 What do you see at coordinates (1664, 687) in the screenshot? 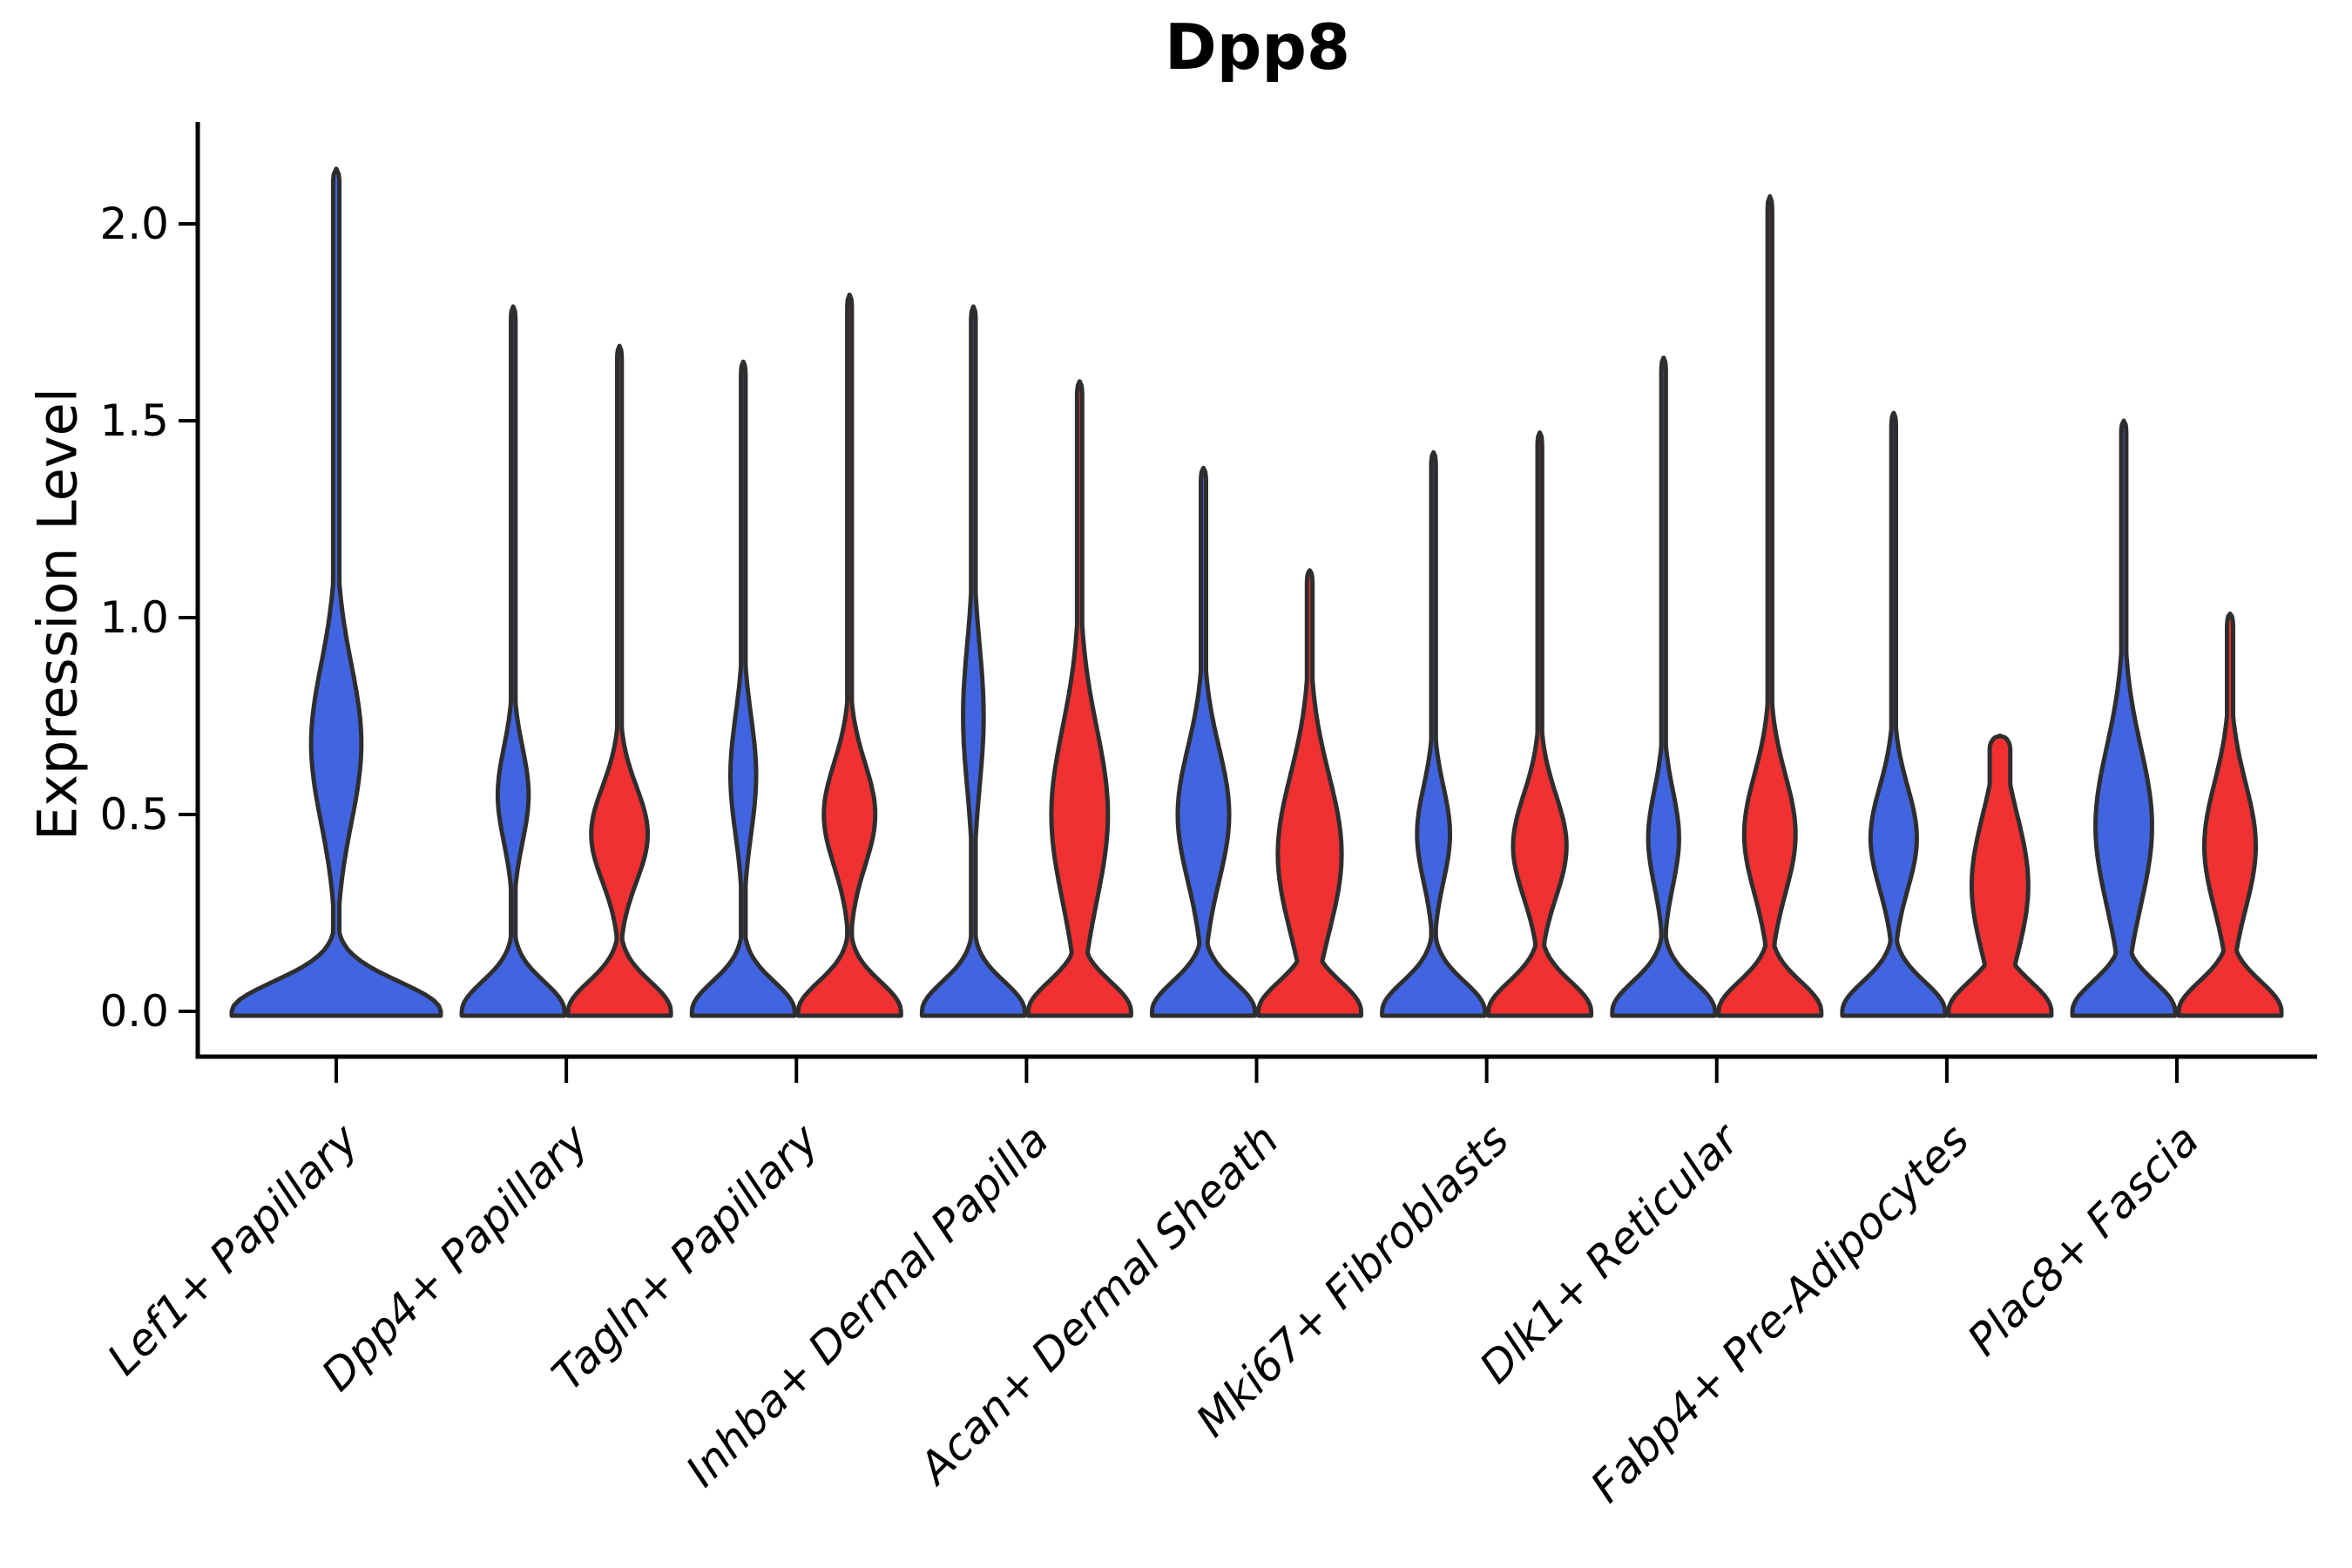
I see `violin-dlk1-reticular-blue` at bounding box center [1664, 687].